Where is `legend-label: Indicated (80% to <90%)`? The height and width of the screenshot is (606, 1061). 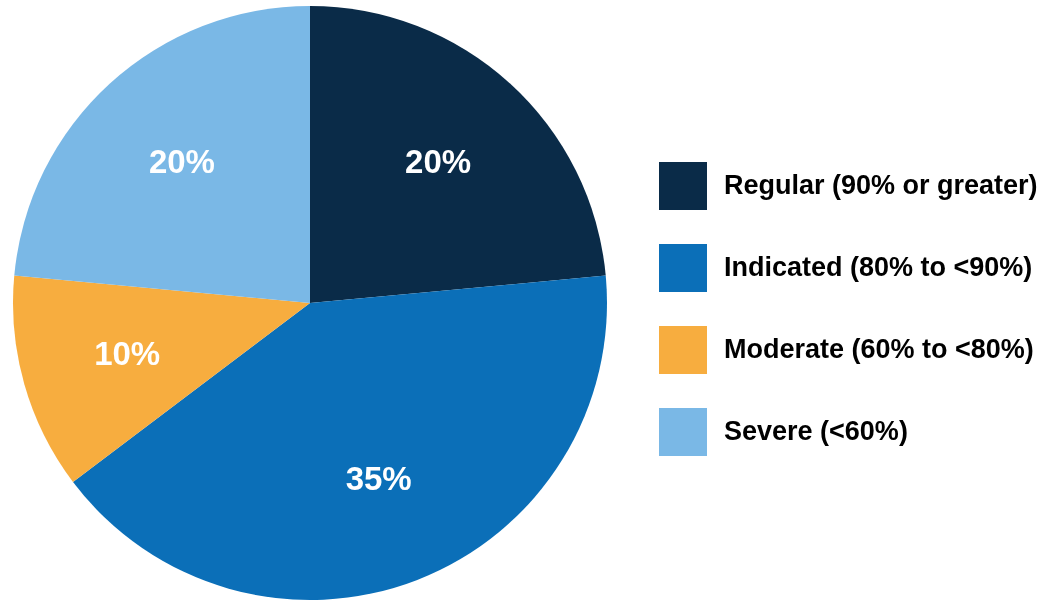 legend-label: Indicated (80% to <90%) is located at coordinates (878, 267).